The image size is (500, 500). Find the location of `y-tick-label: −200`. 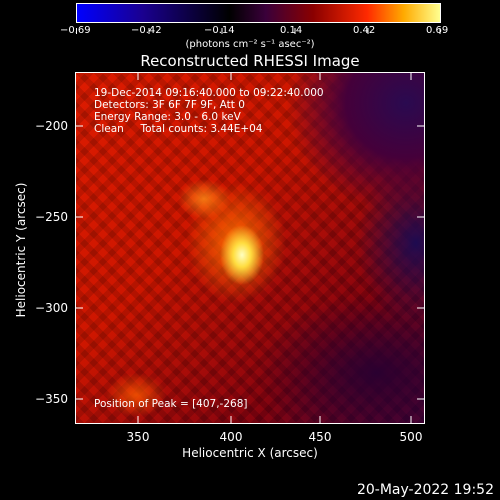

y-tick-label: −200 is located at coordinates (51, 126).